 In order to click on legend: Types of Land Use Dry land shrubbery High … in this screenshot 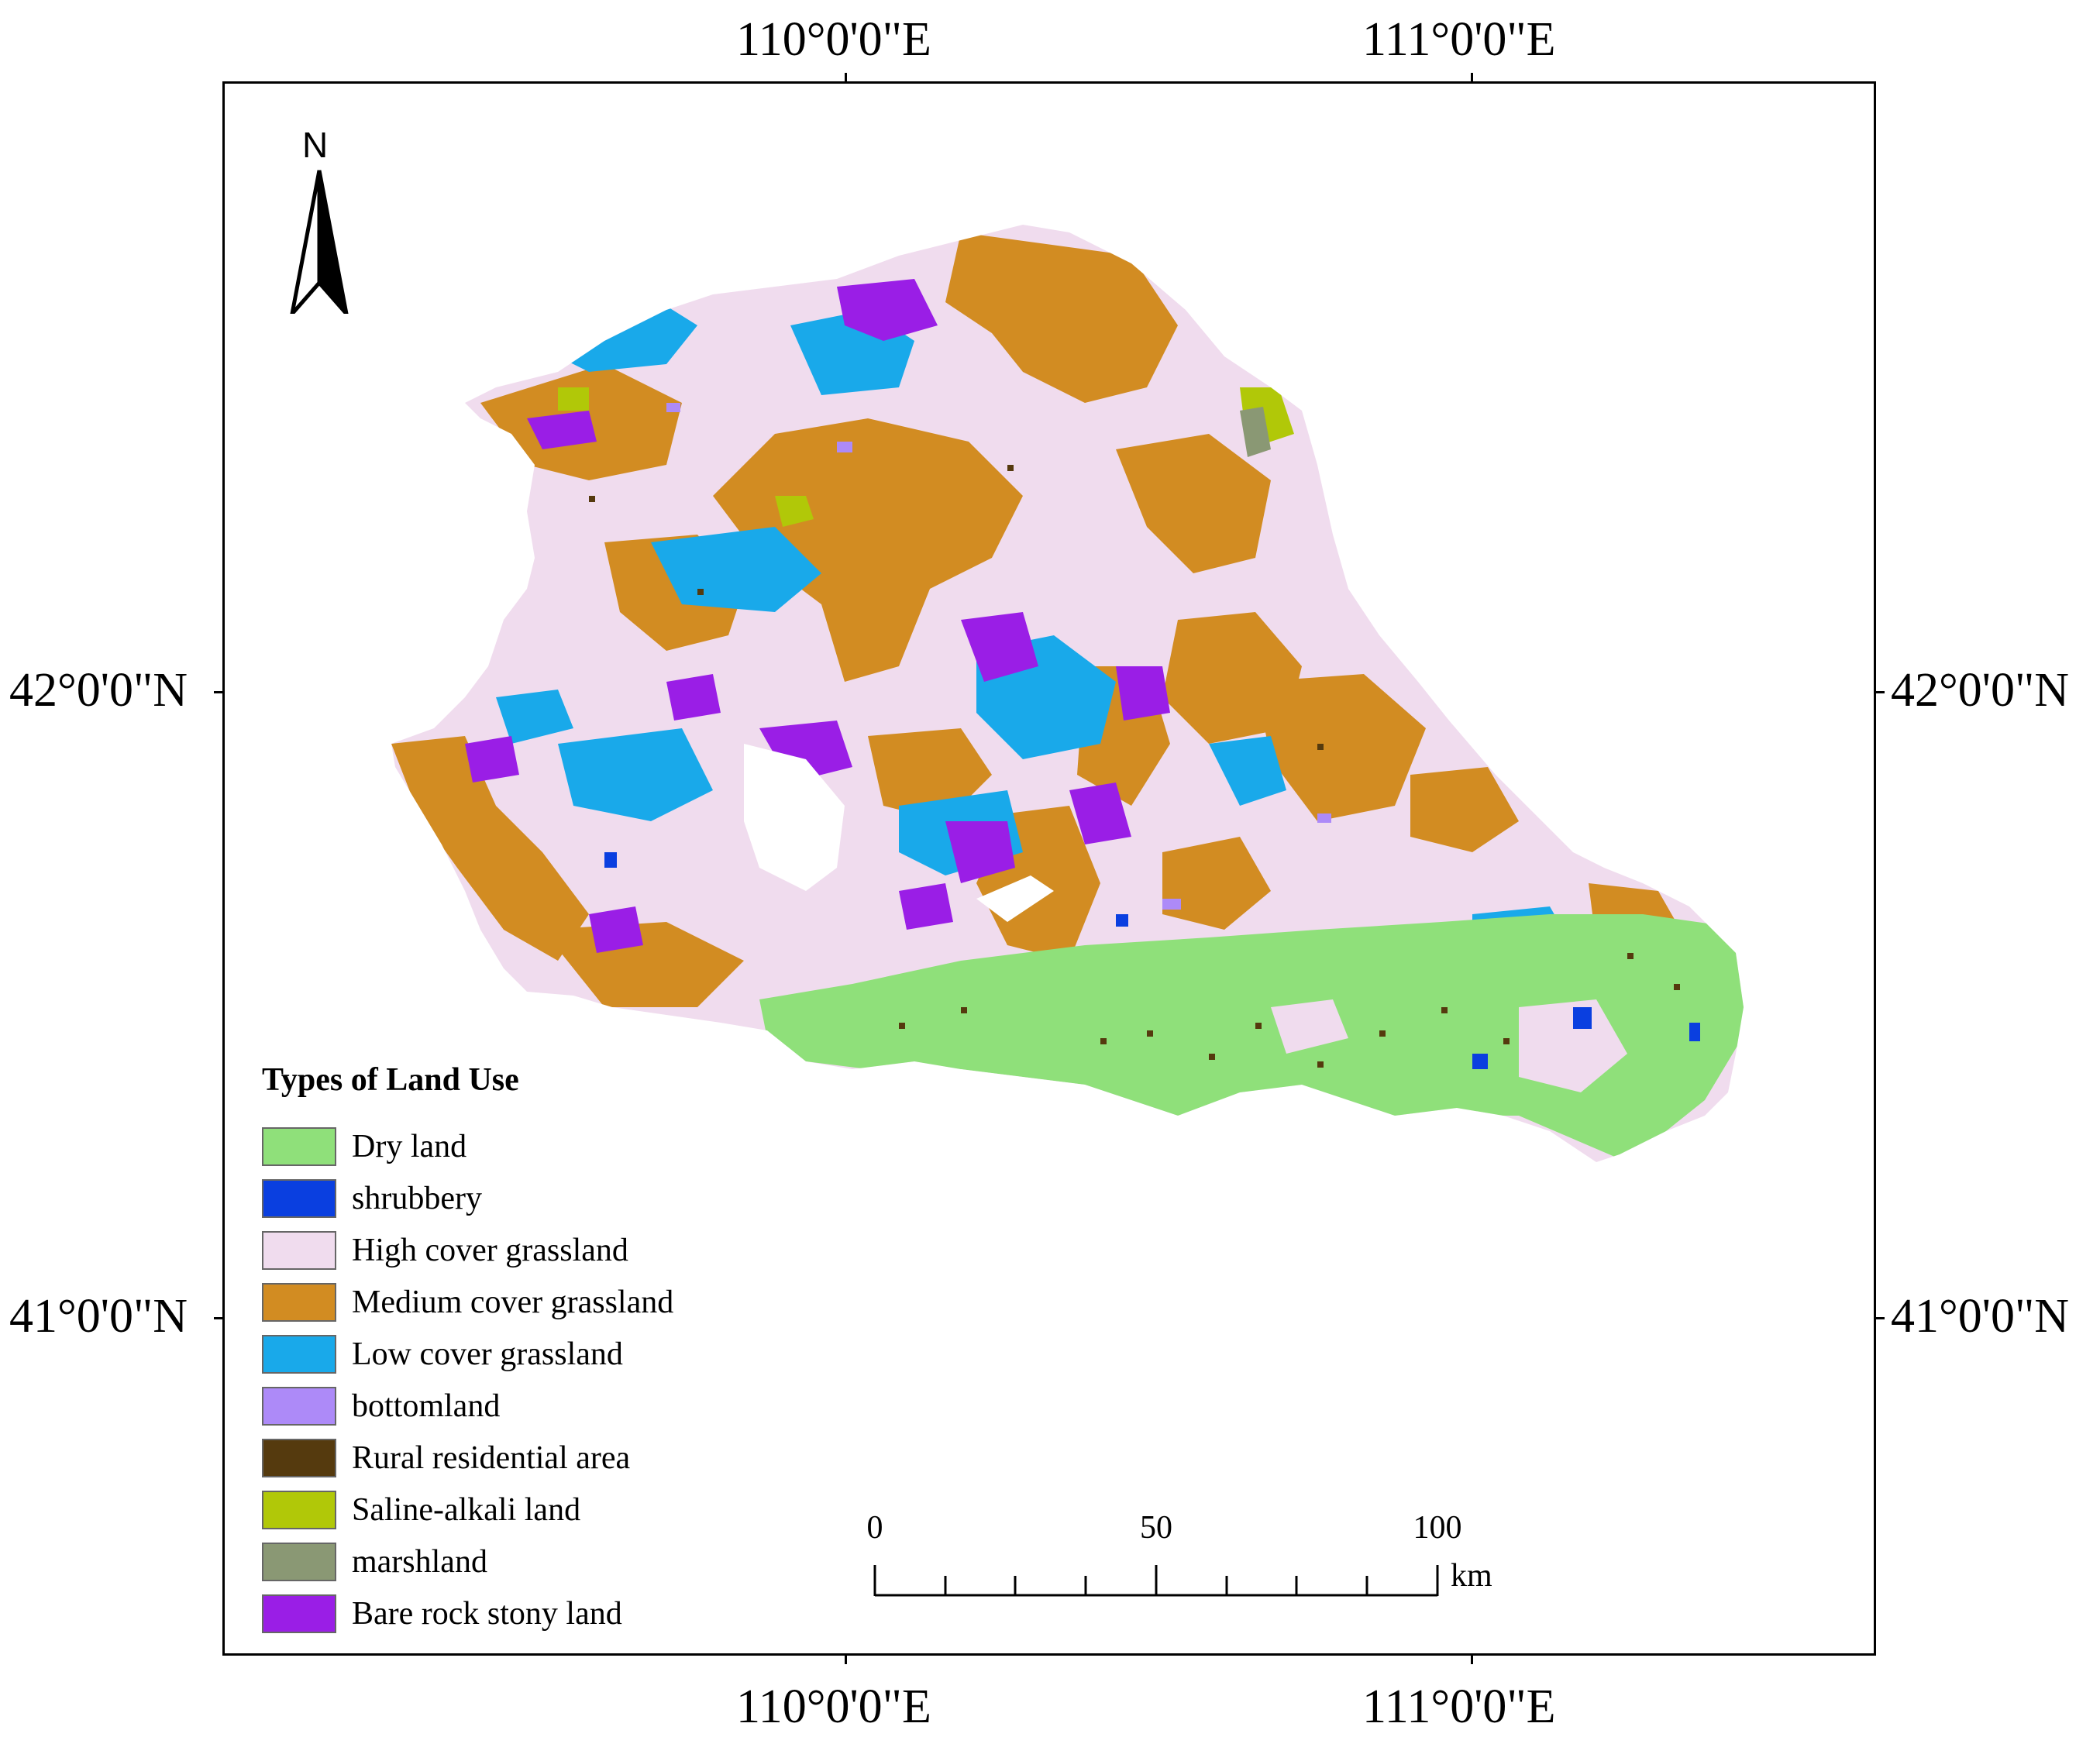, I will do `click(467, 1350)`.